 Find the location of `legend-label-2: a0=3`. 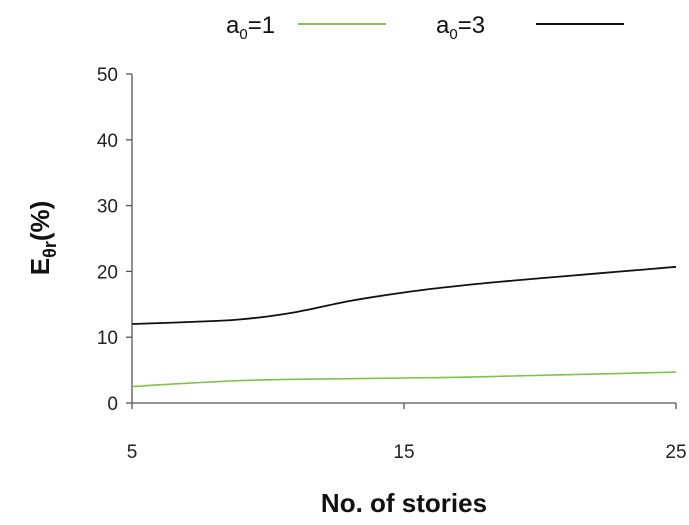

legend-label-2: a0=3 is located at coordinates (460, 27).